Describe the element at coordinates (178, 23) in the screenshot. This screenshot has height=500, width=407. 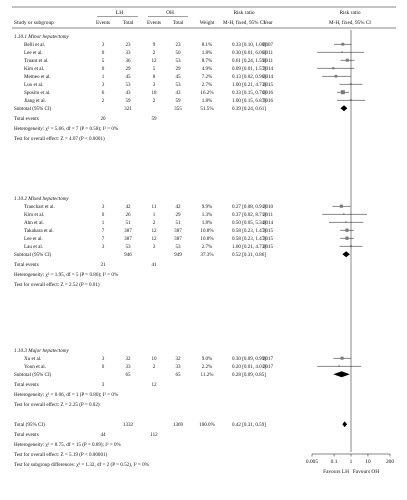
I see `header-total-2: Total` at that location.